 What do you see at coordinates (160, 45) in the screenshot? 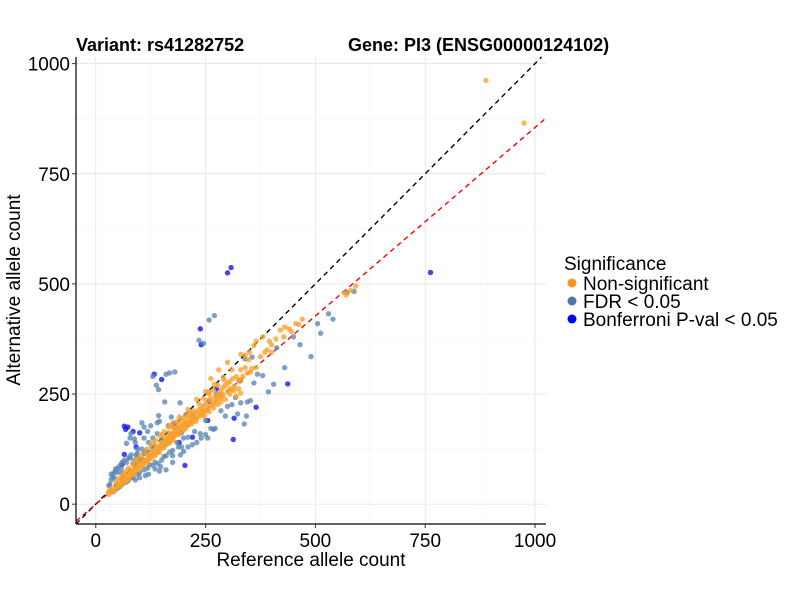
I see `title-variant: Variant: rs41282752` at bounding box center [160, 45].